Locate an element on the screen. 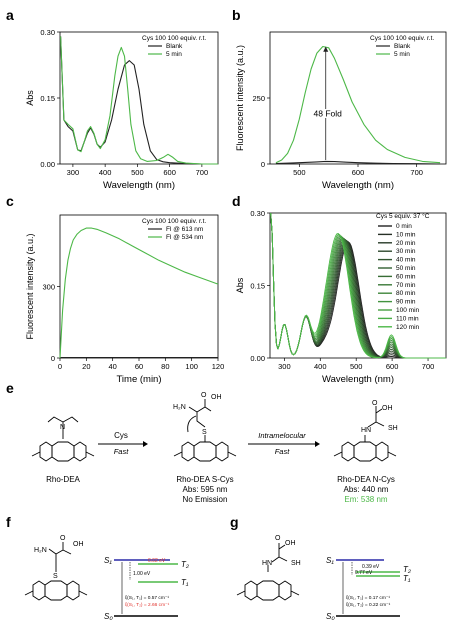 This screenshot has width=451, height=625. c1-n-atom: N is located at coordinates (62, 427).